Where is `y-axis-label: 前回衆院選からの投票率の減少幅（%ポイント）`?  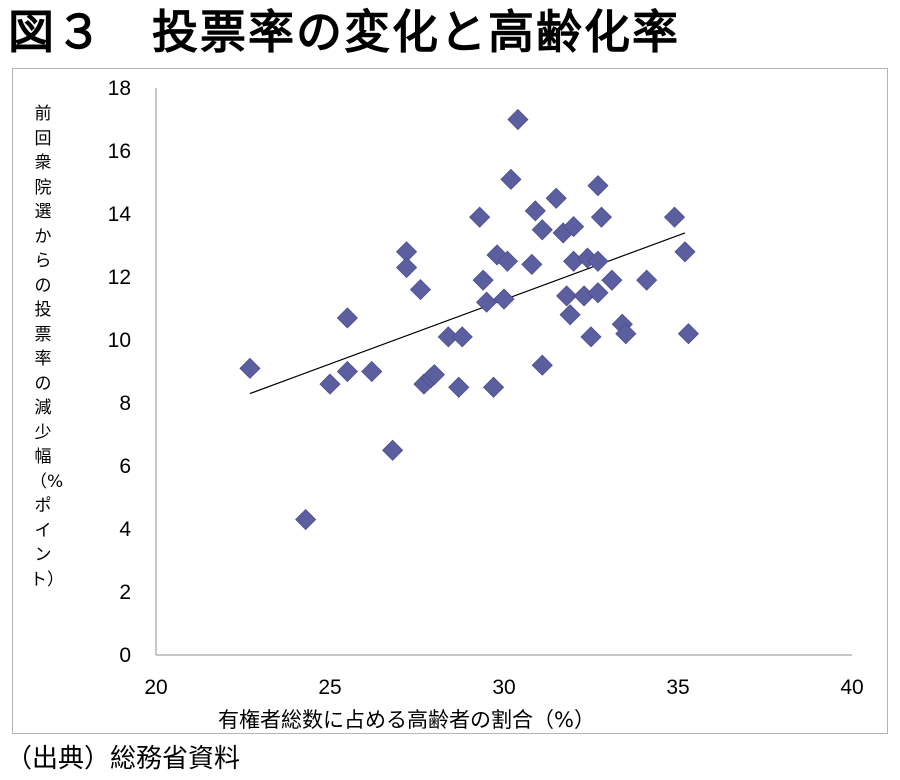
y-axis-label: 前回衆院選からの投票率の減少幅（%ポイント） is located at coordinates (47, 347).